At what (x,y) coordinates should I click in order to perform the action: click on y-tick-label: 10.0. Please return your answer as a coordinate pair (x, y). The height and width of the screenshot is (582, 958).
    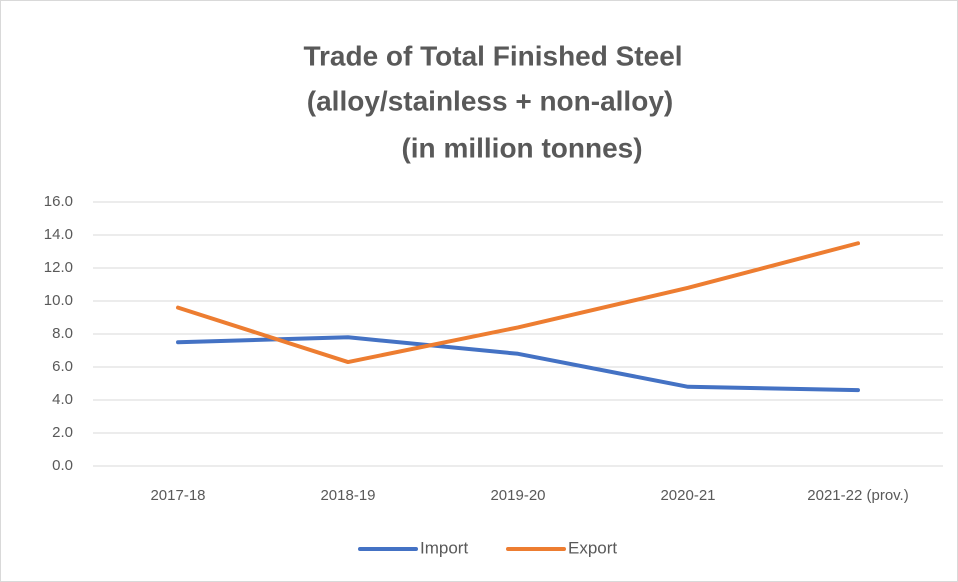
    Looking at the image, I should click on (58, 300).